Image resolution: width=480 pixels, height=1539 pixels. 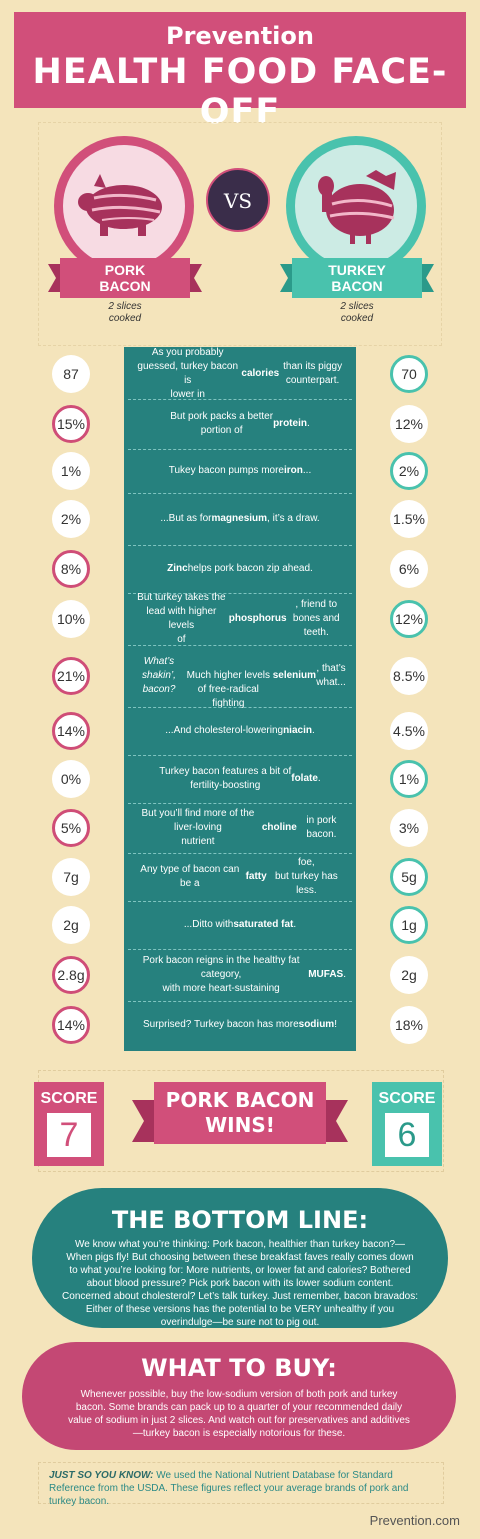 What do you see at coordinates (409, 471) in the screenshot?
I see `turkey-value: 2%` at bounding box center [409, 471].